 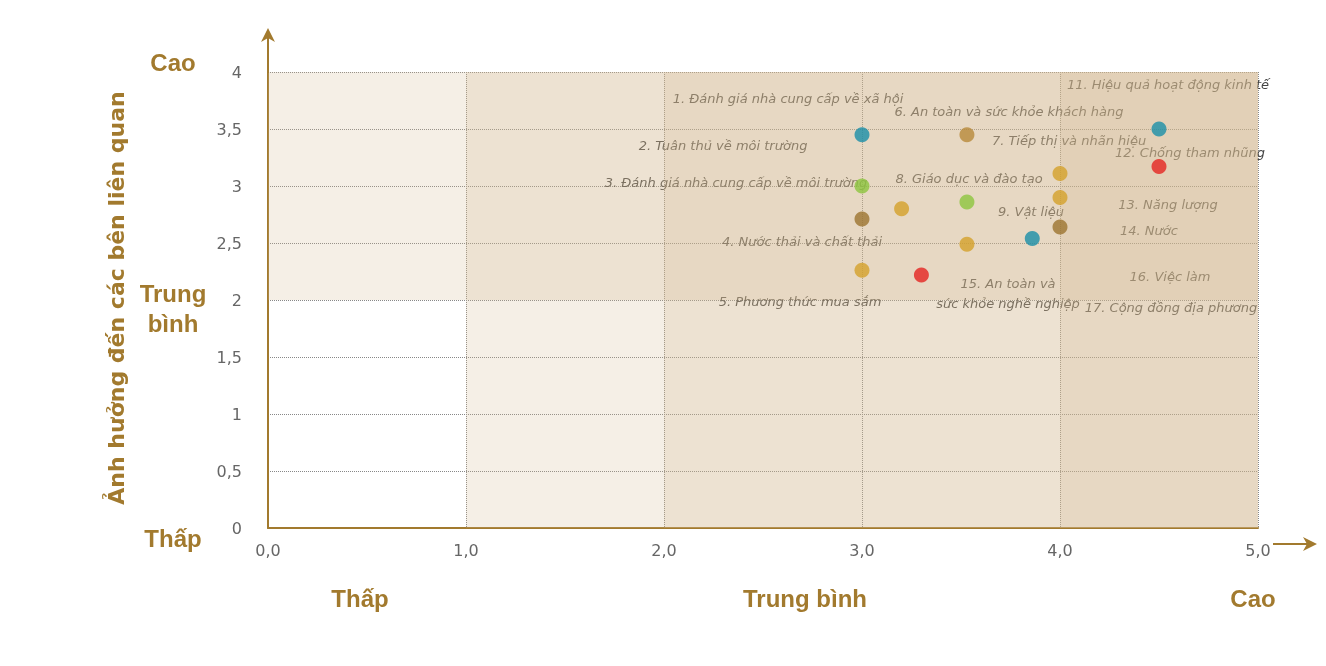 What do you see at coordinates (115, 298) in the screenshot?
I see `y-axis-title: Ảnh hưởng đến các bên liên quan` at bounding box center [115, 298].